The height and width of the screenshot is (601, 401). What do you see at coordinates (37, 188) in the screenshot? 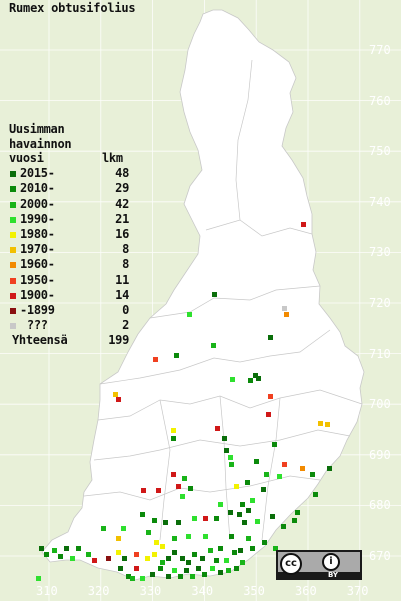
I see `legend-row-label: 2010-` at bounding box center [37, 188].